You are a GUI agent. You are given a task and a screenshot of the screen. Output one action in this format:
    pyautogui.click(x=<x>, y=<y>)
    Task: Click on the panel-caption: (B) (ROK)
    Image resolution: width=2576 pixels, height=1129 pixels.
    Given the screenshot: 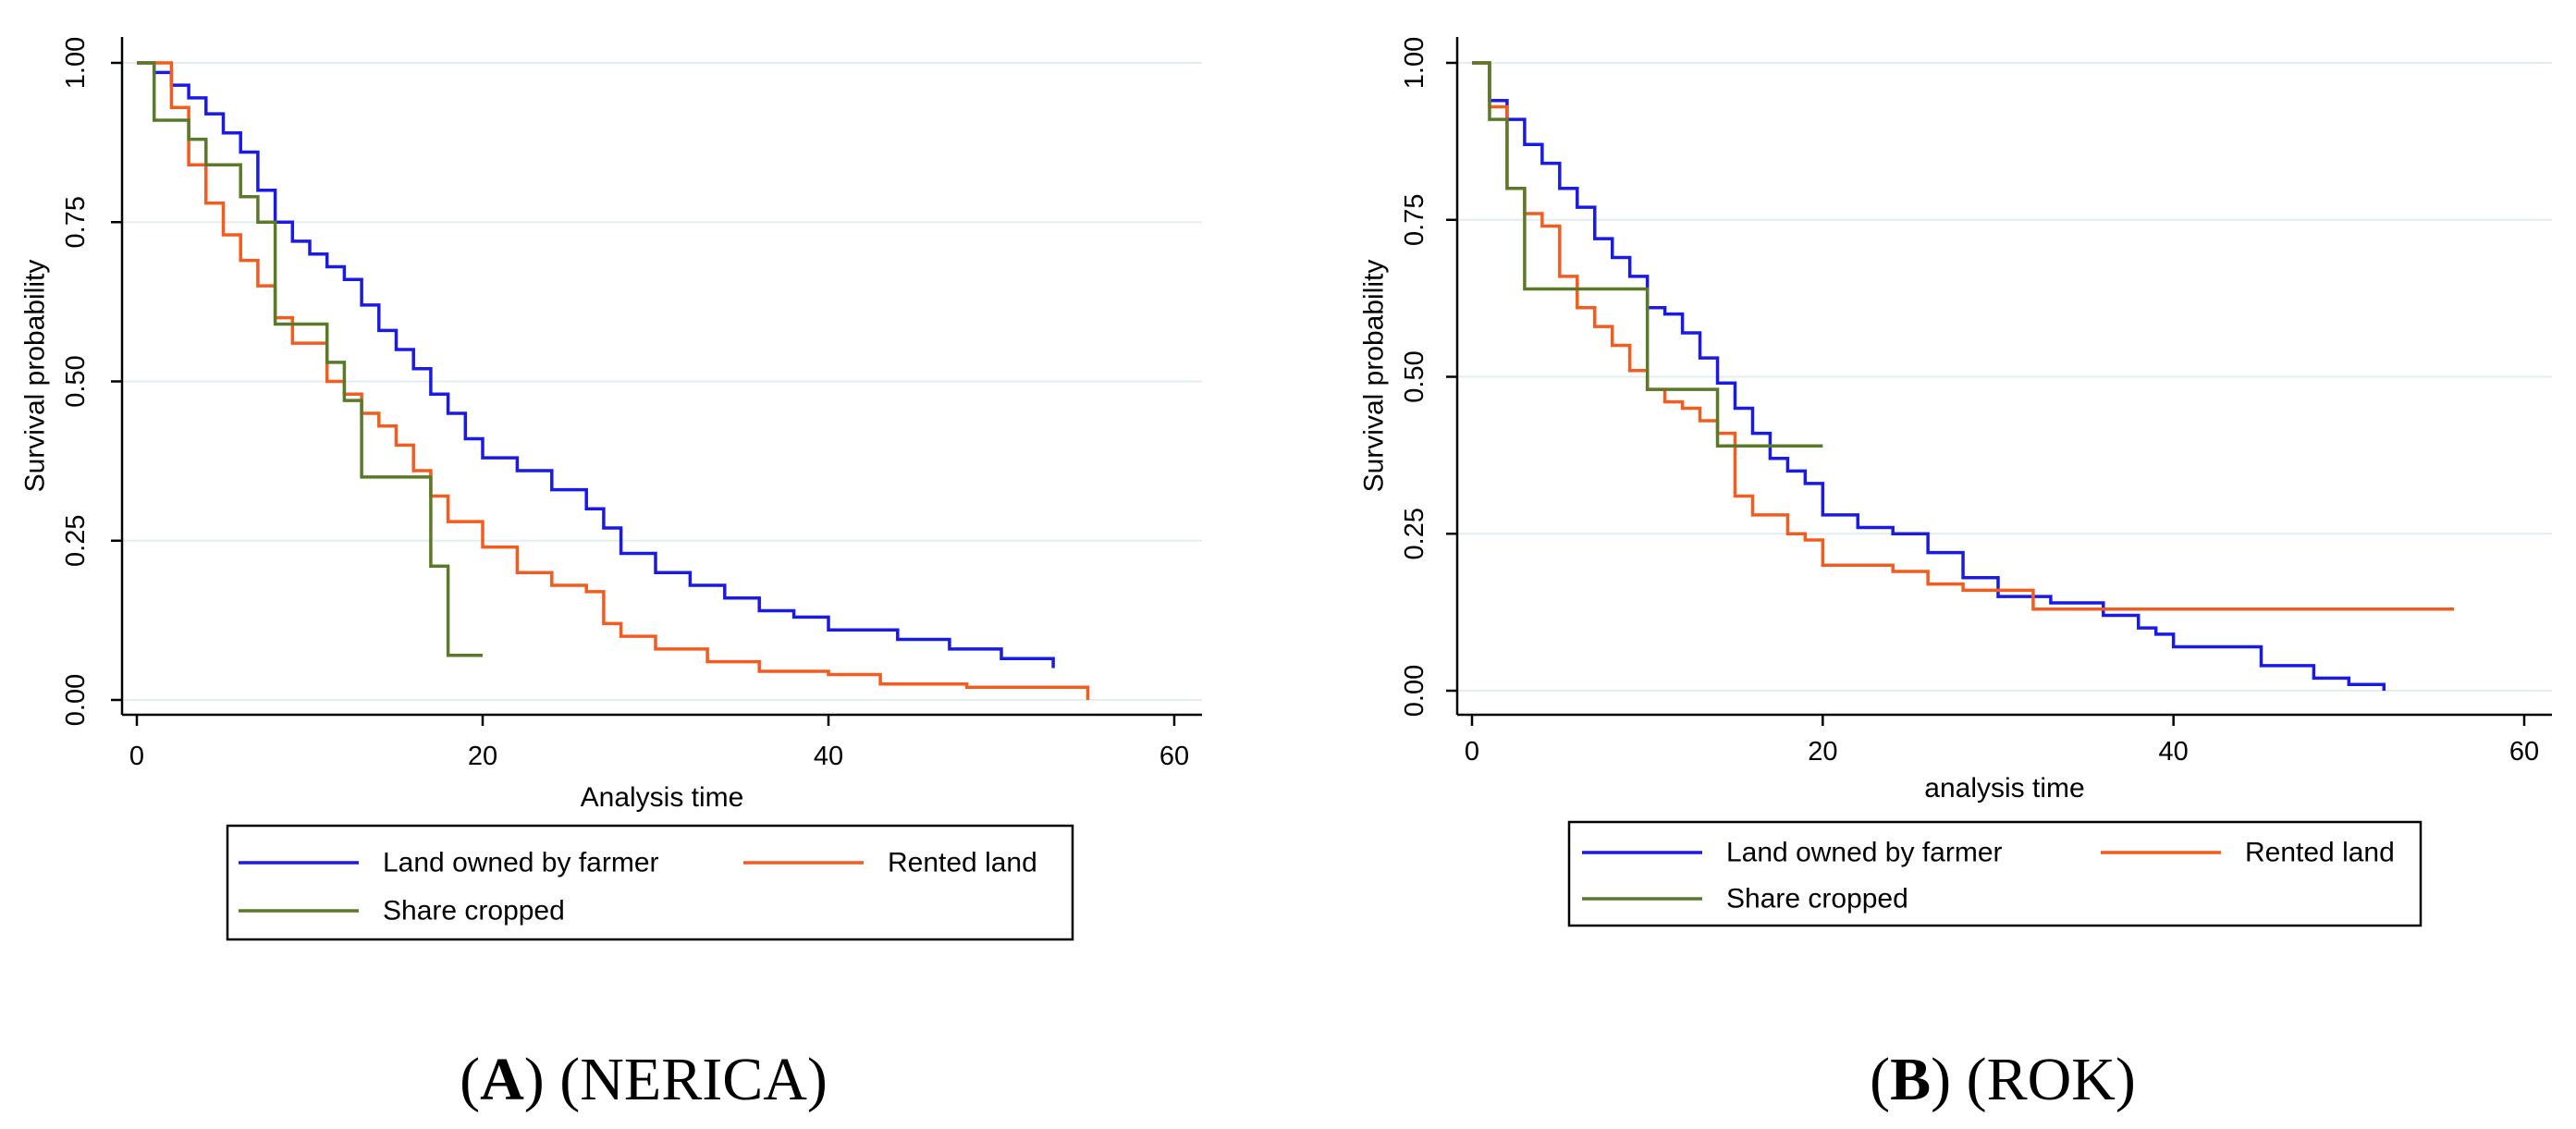 What is the action you would take?
    pyautogui.click(x=2003, y=1080)
    